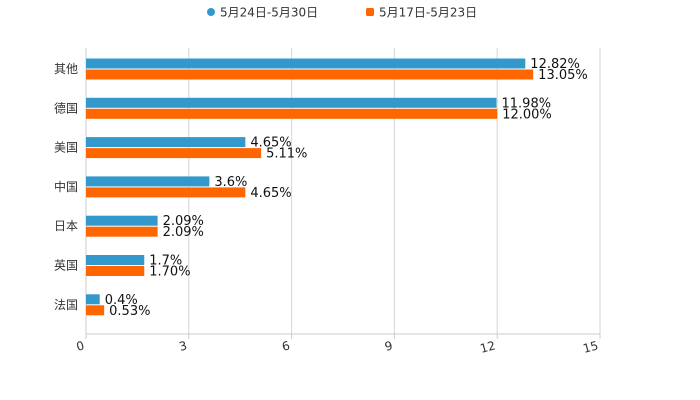 This screenshot has width=700, height=400. What do you see at coordinates (165, 261) in the screenshot?
I see `data-label-series-1-5: 1.7%` at bounding box center [165, 261].